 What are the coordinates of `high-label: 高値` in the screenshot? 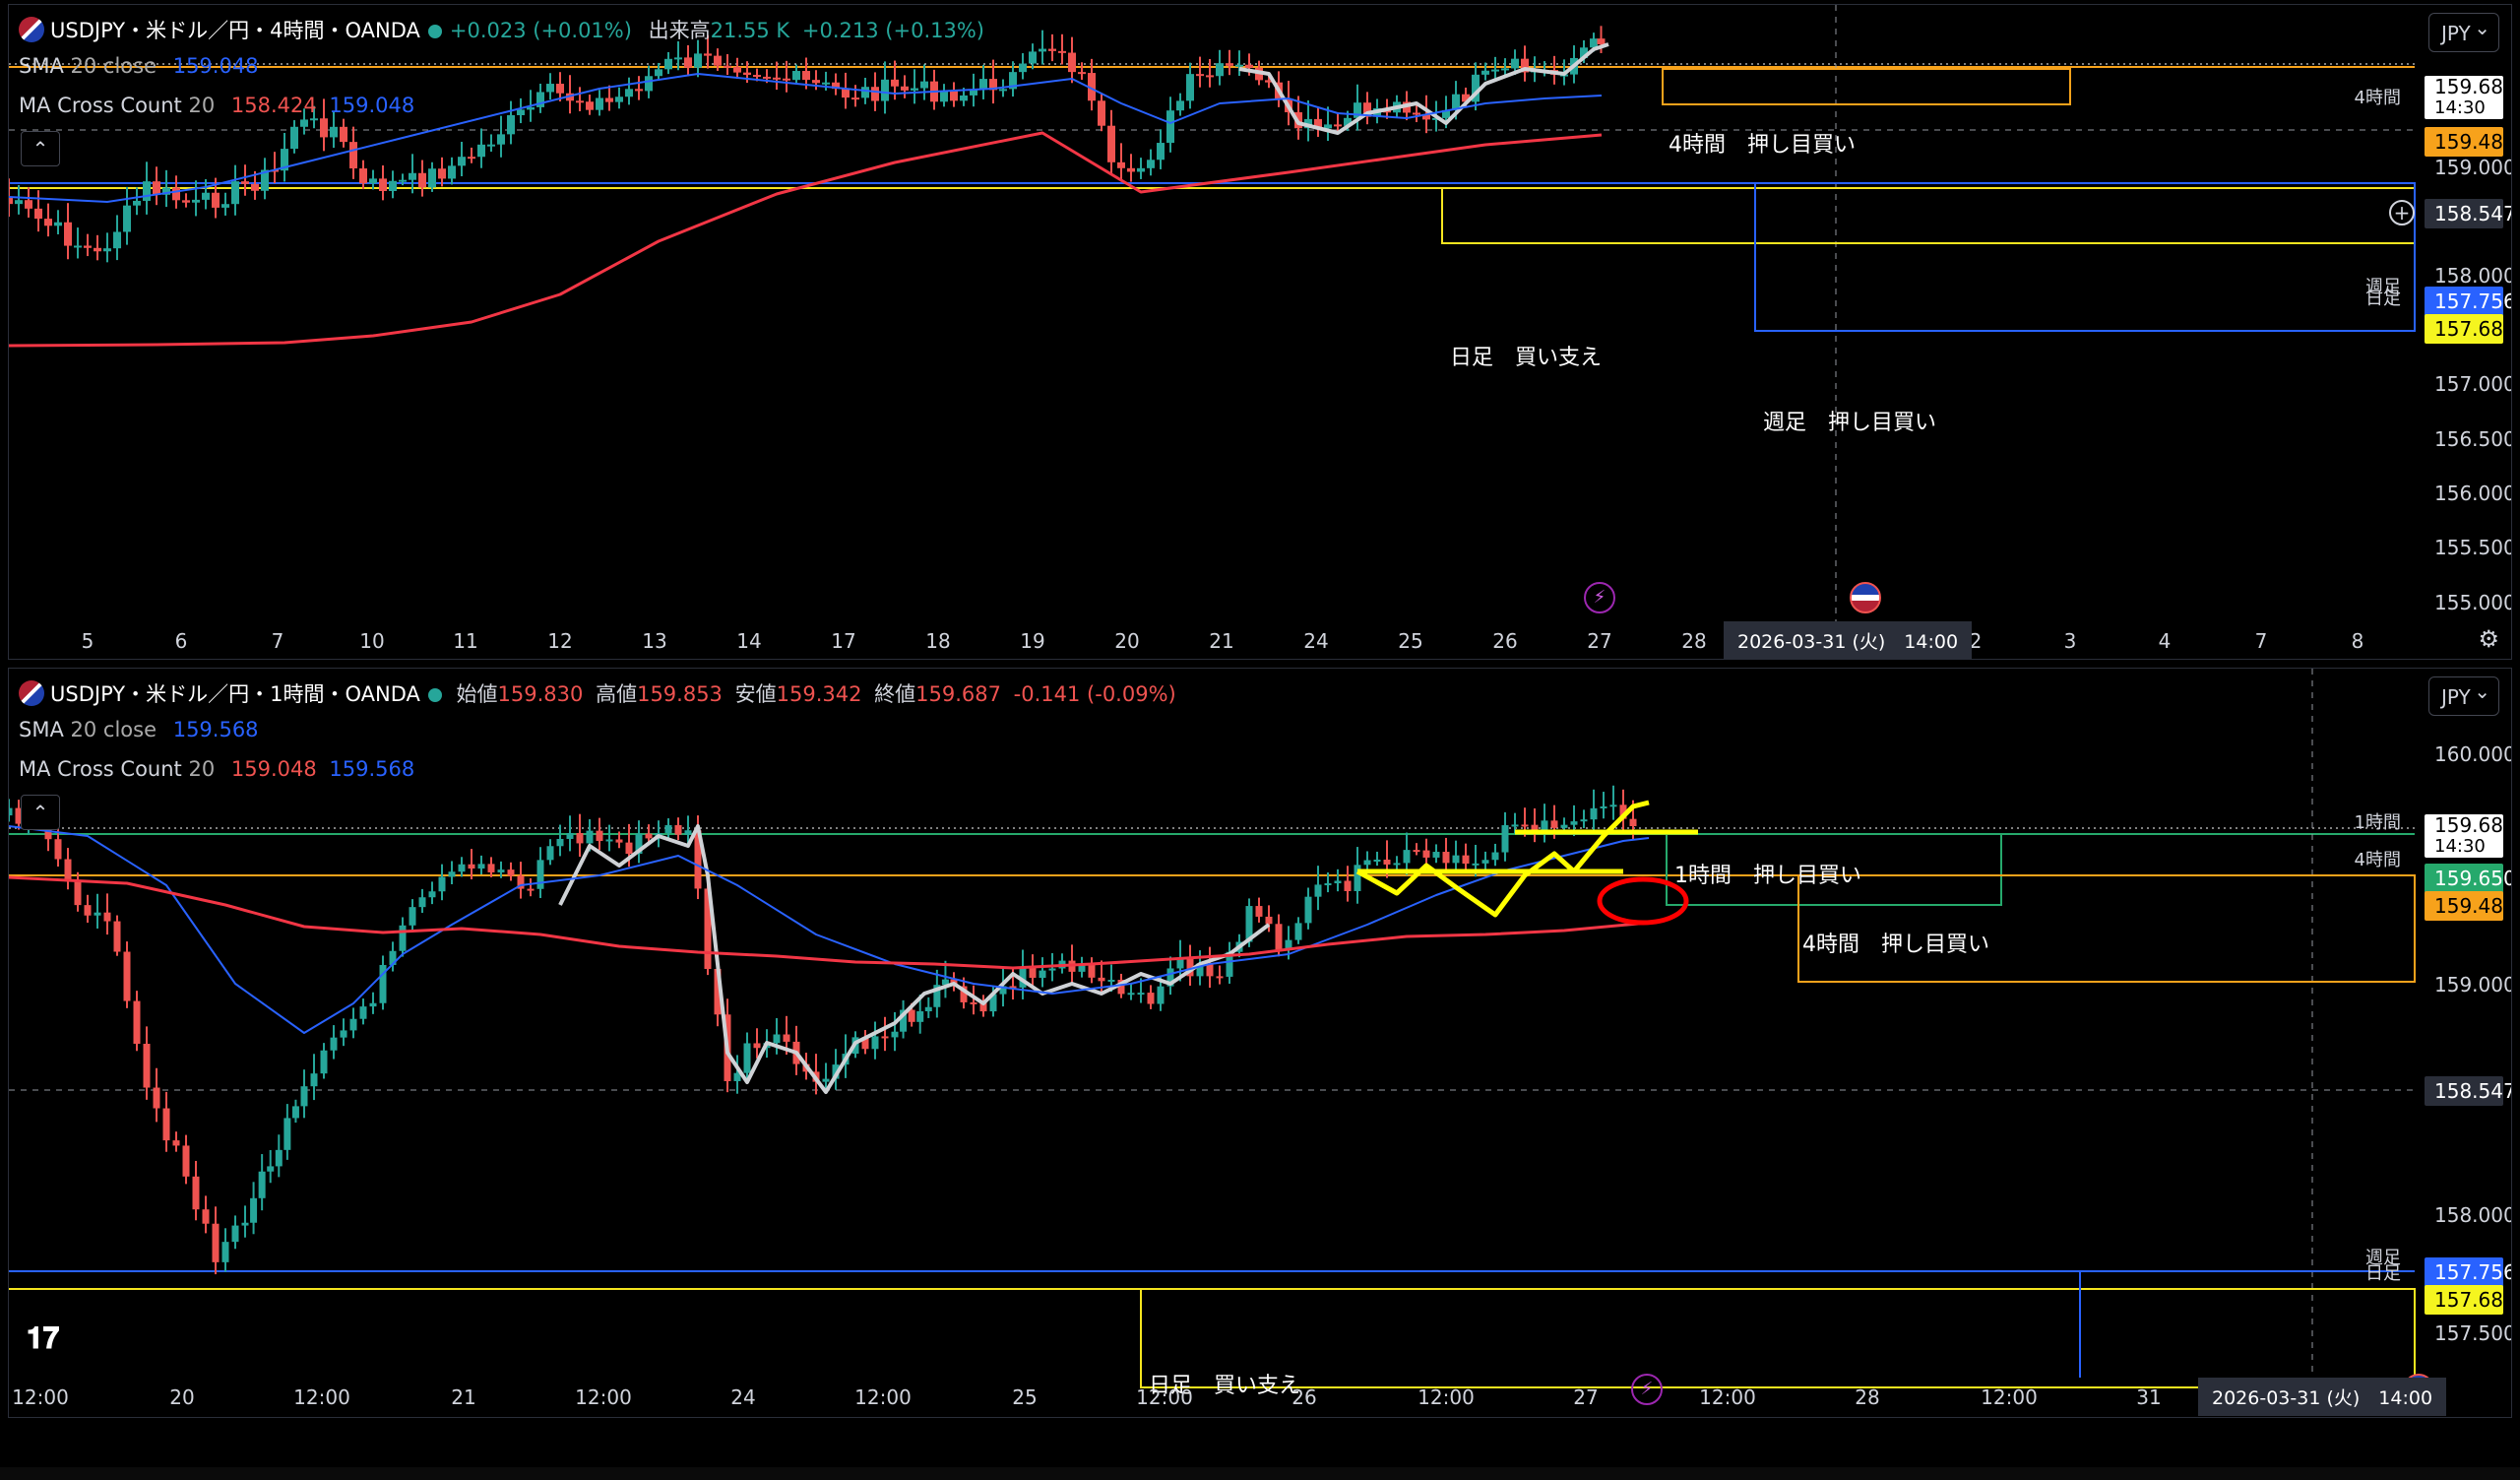 It's located at (617, 694).